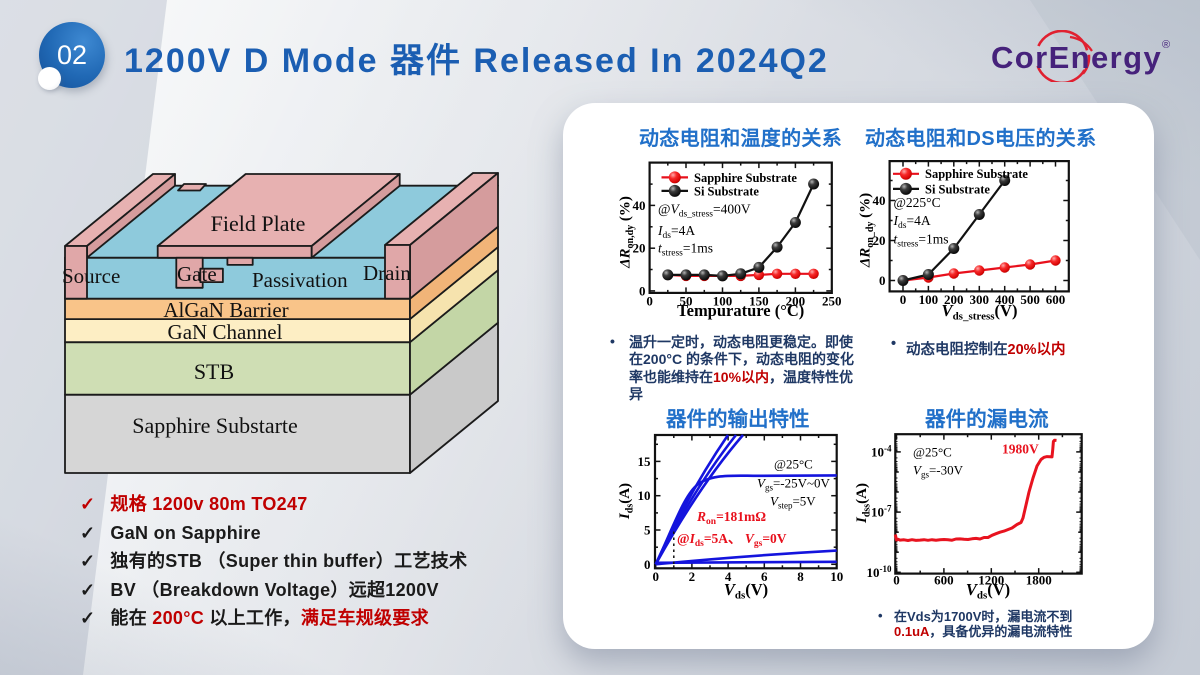 The height and width of the screenshot is (675, 1200). I want to click on svg-text: GaN Channel, so click(225, 332).